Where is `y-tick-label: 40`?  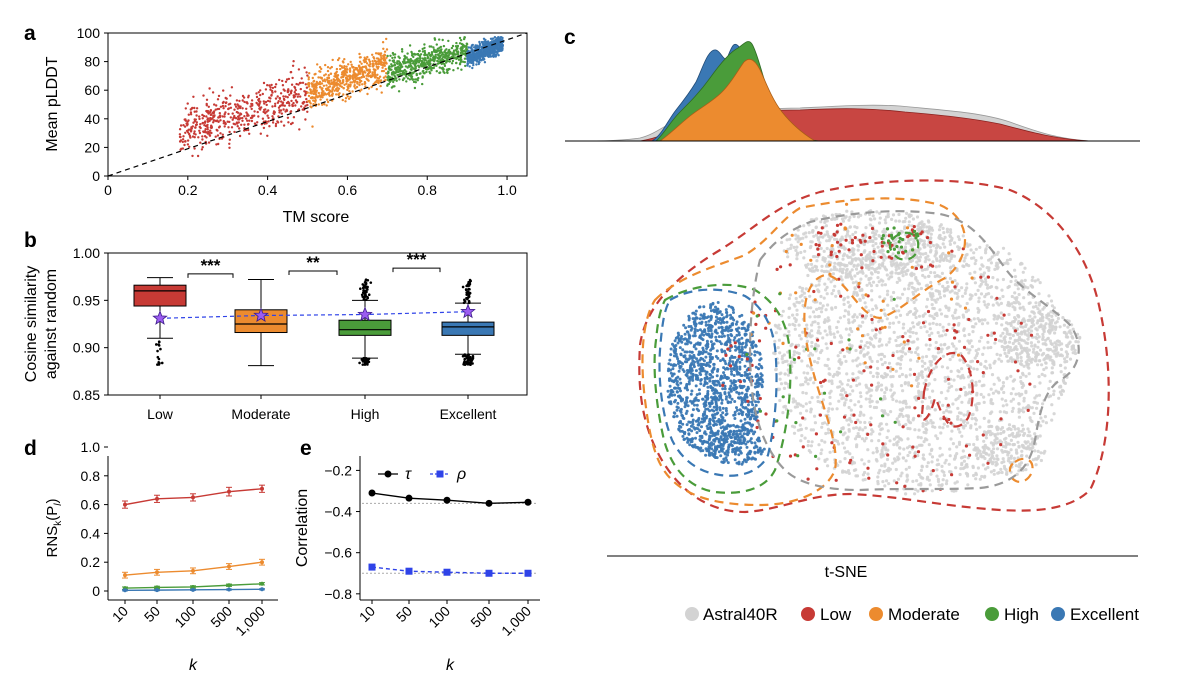
y-tick-label: 40 is located at coordinates (92, 119).